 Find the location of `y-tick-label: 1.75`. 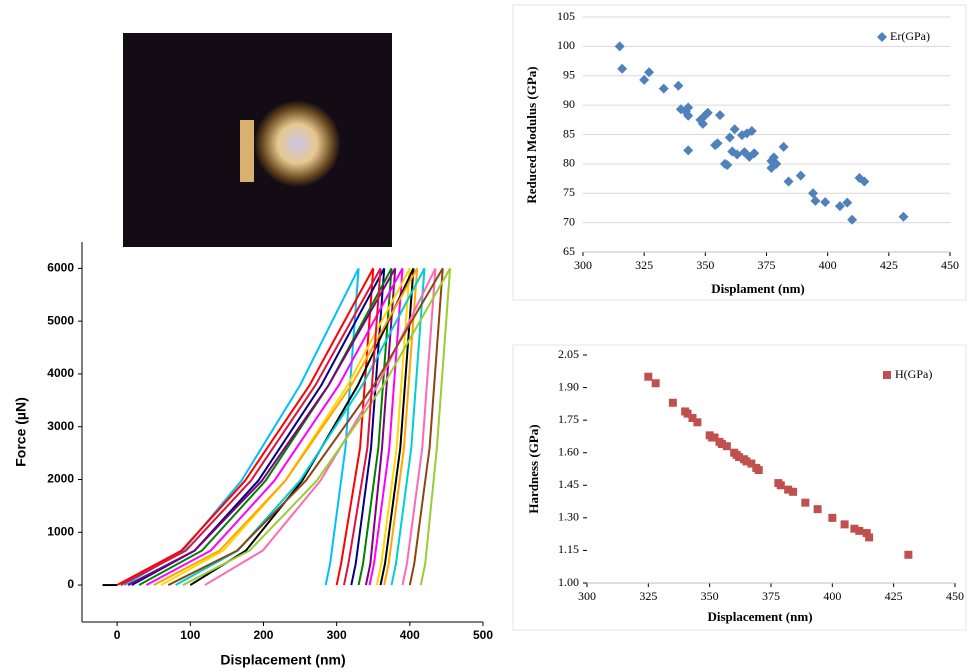

y-tick-label: 1.75 is located at coordinates (568, 419).